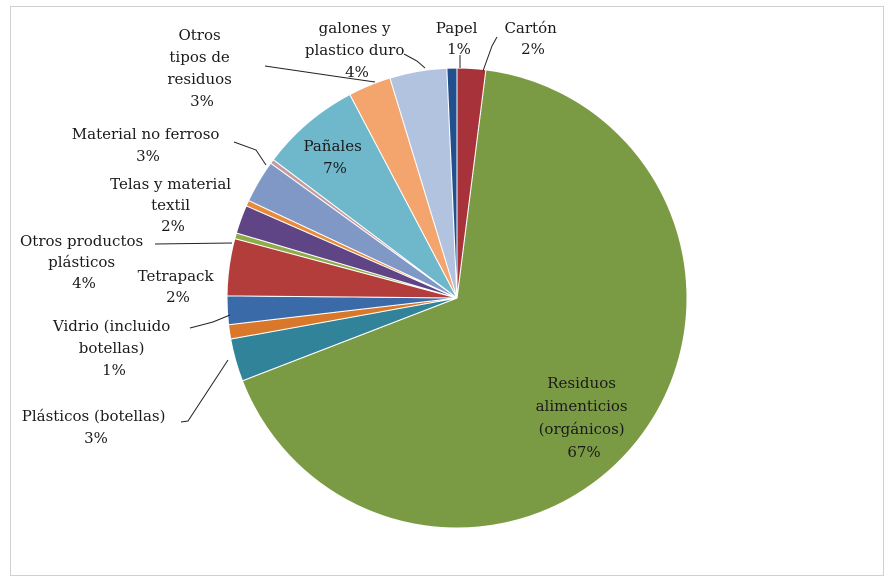 The width and height of the screenshot is (893, 584). Describe the element at coordinates (170, 205) in the screenshot. I see `label-telas-line2: textil` at that location.